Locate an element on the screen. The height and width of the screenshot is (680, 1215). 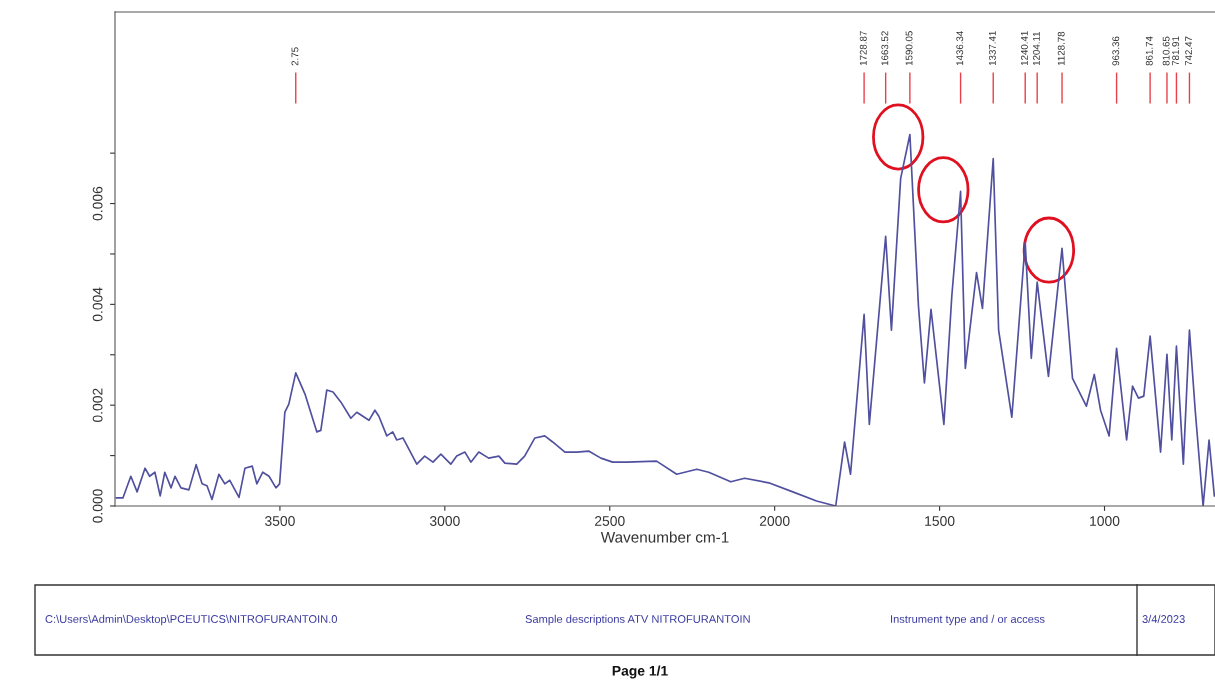
annotation: 1337.41 is located at coordinates (992, 48).